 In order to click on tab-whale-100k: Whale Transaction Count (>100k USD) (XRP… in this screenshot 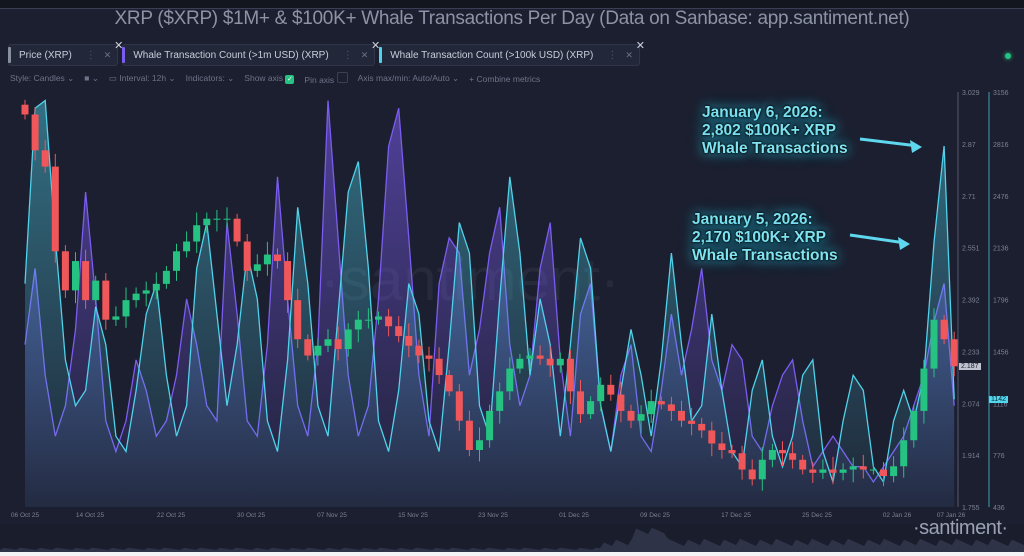, I will do `click(512, 53)`.